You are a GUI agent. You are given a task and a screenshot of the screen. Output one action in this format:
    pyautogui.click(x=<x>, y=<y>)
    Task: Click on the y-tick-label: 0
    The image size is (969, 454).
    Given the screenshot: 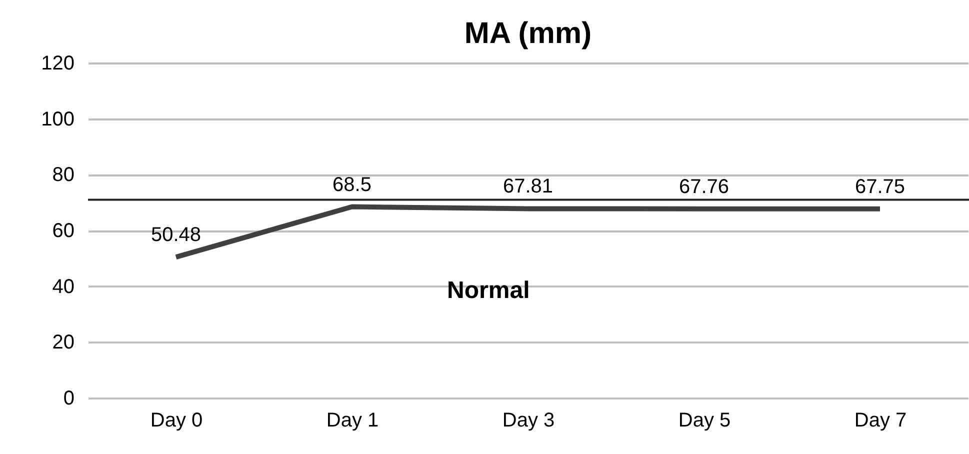 What is the action you would take?
    pyautogui.click(x=68, y=399)
    